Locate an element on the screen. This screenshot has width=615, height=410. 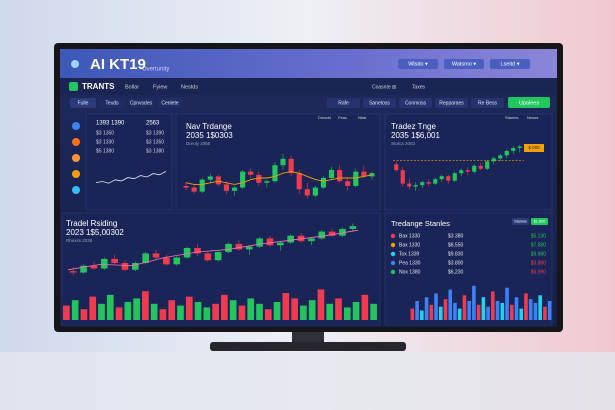
primary-button-label: Upalees is located at coordinates (529, 103).